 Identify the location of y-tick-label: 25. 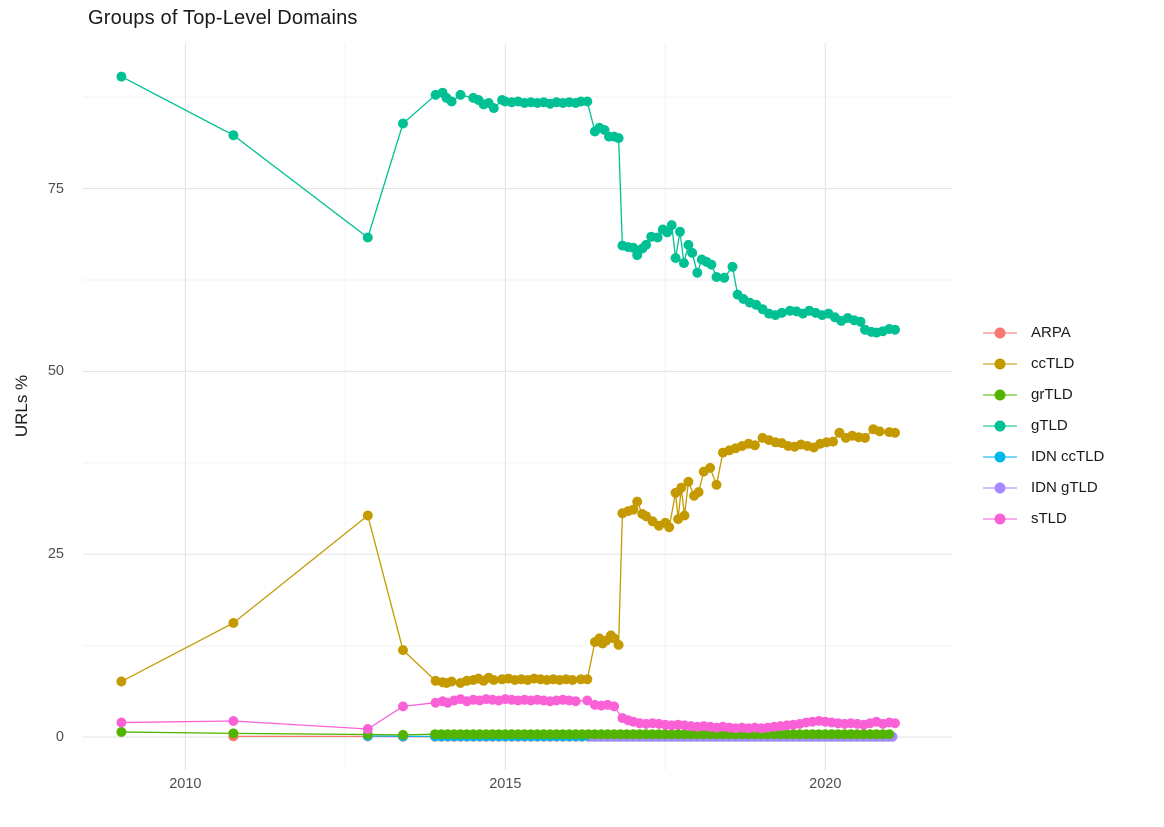
(55, 554).